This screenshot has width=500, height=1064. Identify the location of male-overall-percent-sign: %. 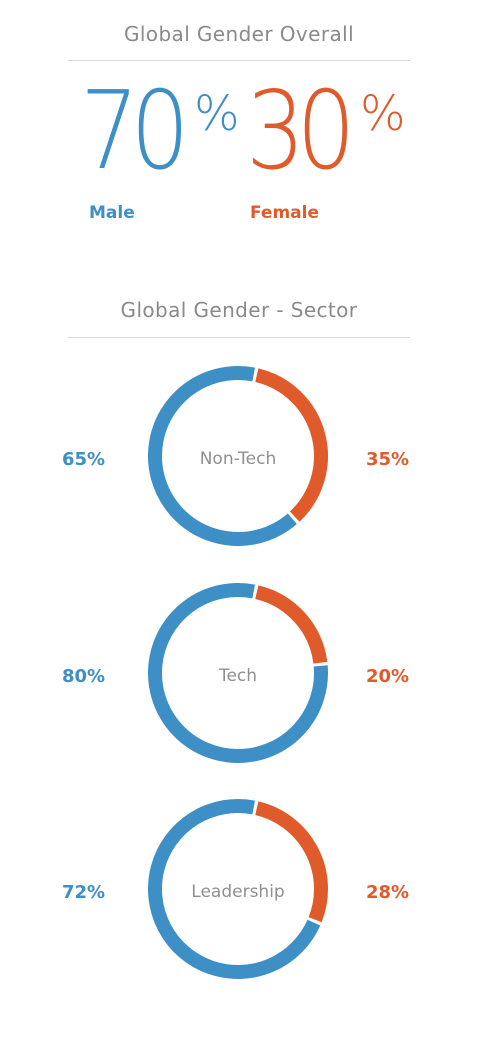
(217, 114).